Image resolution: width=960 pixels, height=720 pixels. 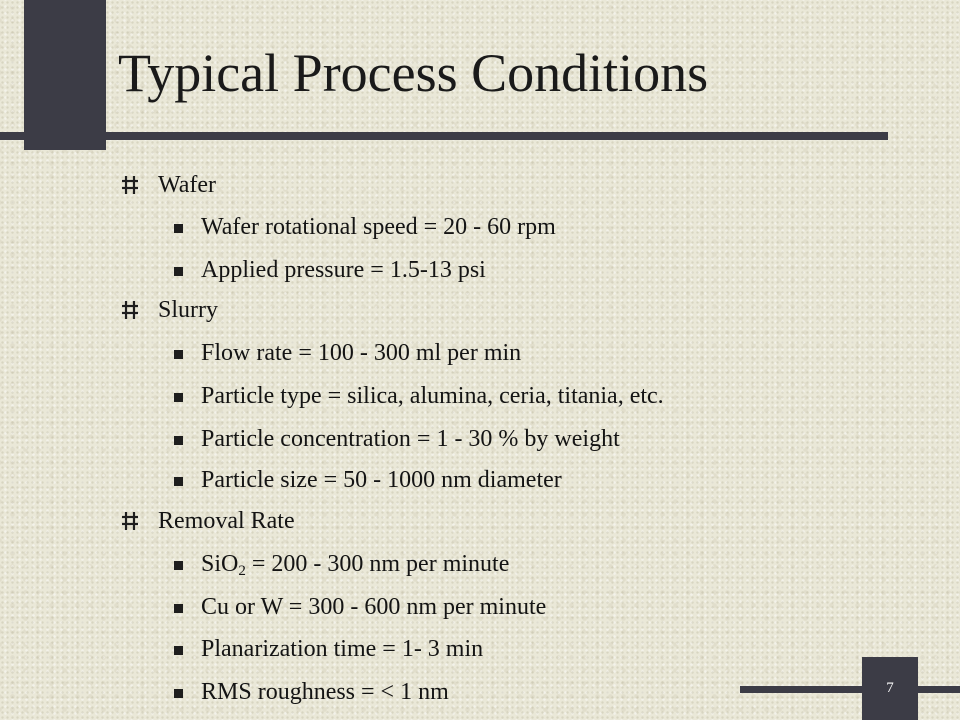 I want to click on title-accent-bar, so click(x=65, y=75).